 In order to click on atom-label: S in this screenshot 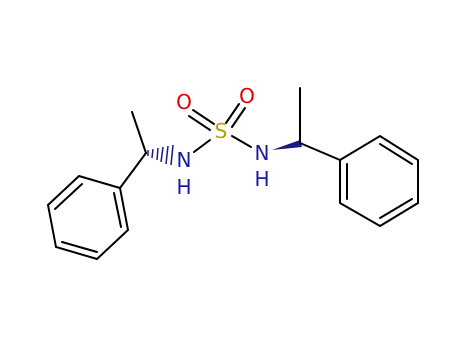, I will do `click(221, 131)`.